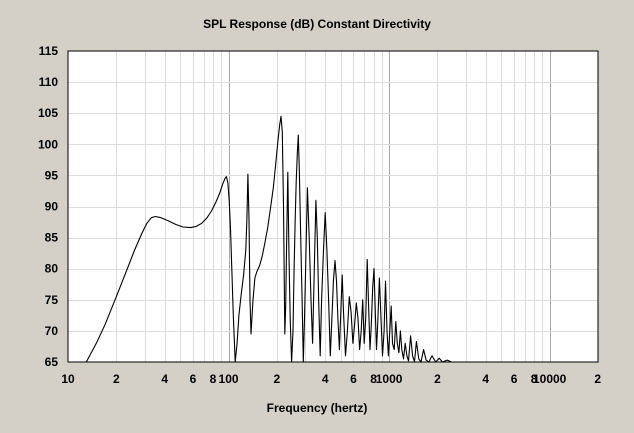 The width and height of the screenshot is (634, 433). What do you see at coordinates (52, 269) in the screenshot?
I see `y-tick-label: 80` at bounding box center [52, 269].